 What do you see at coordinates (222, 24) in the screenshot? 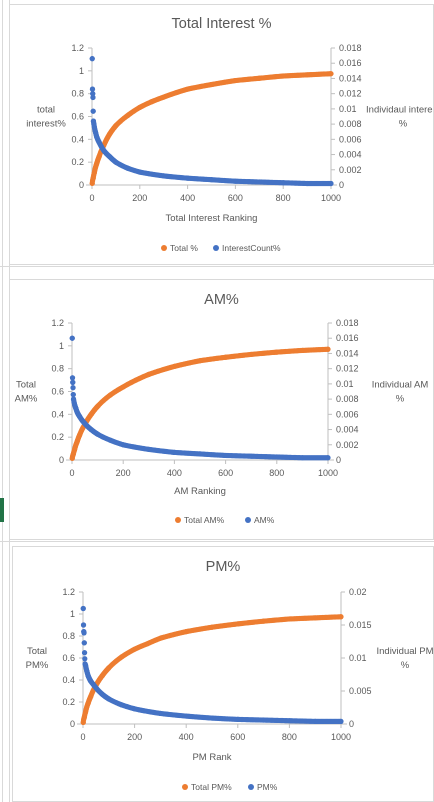
I see `chart-title: Total Interest %` at bounding box center [222, 24].